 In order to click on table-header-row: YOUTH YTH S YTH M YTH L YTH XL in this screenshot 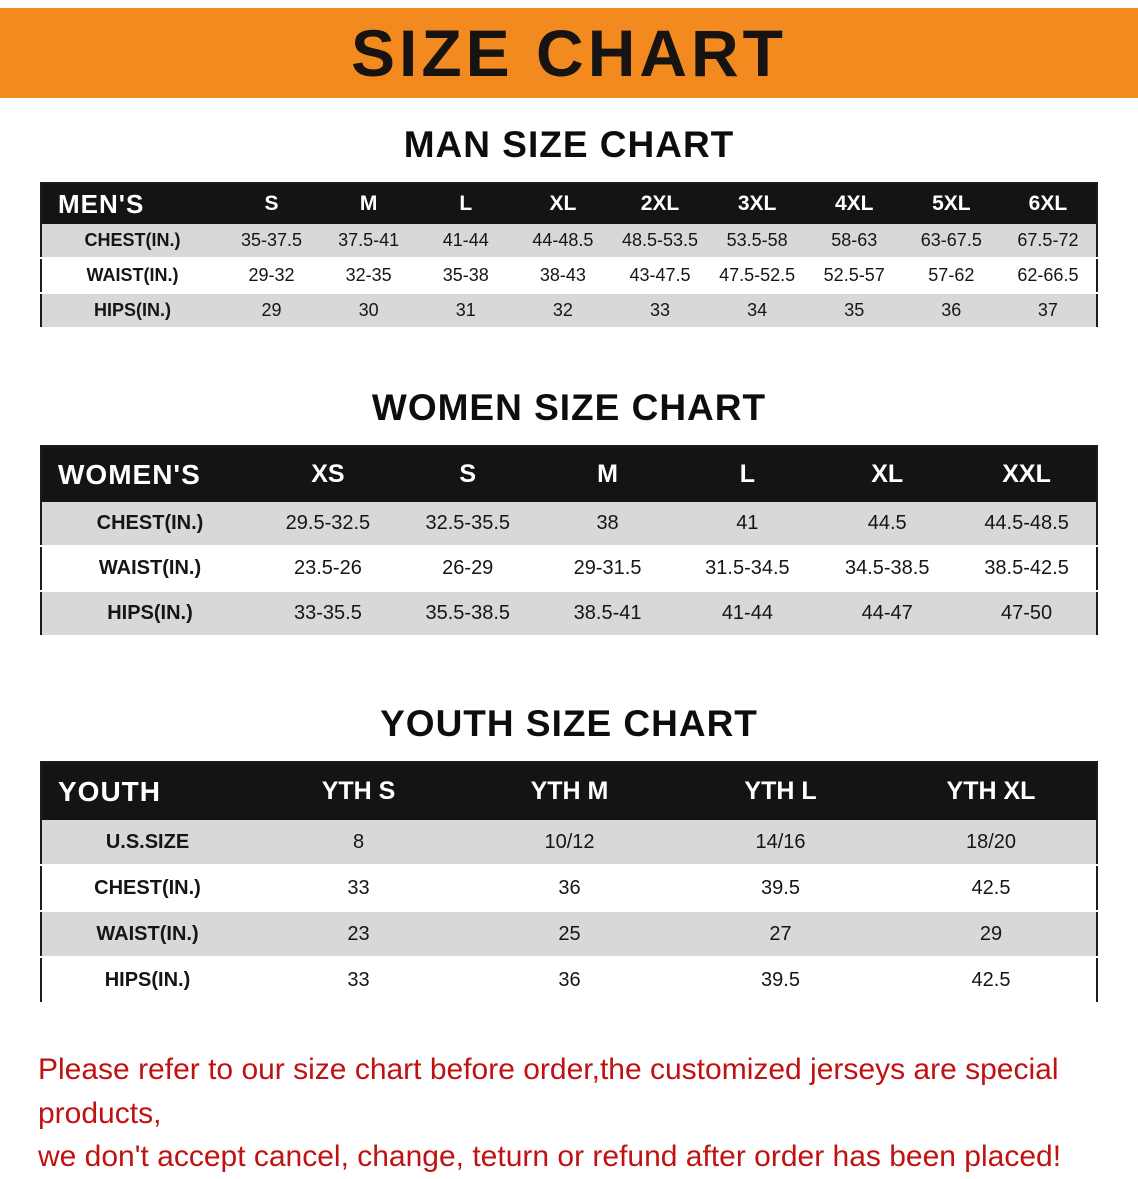, I will do `click(569, 791)`.